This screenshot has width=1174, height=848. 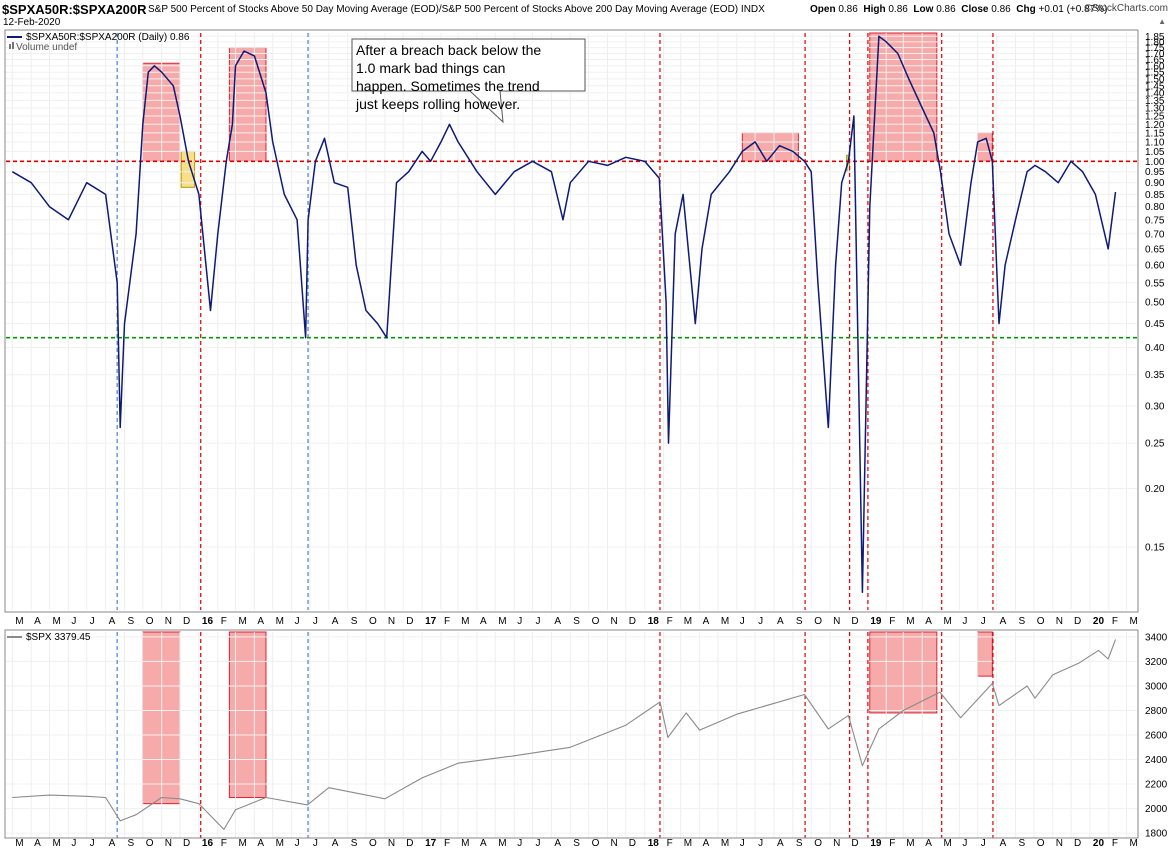 What do you see at coordinates (1156, 760) in the screenshot?
I see `spx-y-tick-label: 2400` at bounding box center [1156, 760].